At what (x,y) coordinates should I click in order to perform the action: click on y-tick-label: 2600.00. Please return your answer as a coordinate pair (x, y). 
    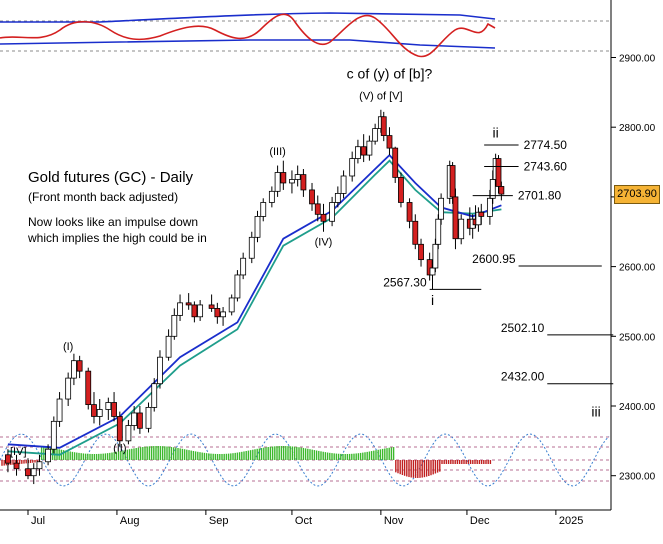
    Looking at the image, I should click on (637, 268).